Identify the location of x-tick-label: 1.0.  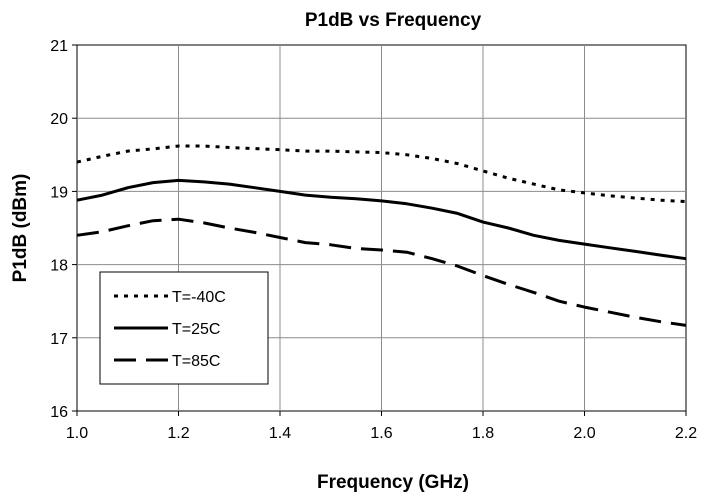
(77, 433).